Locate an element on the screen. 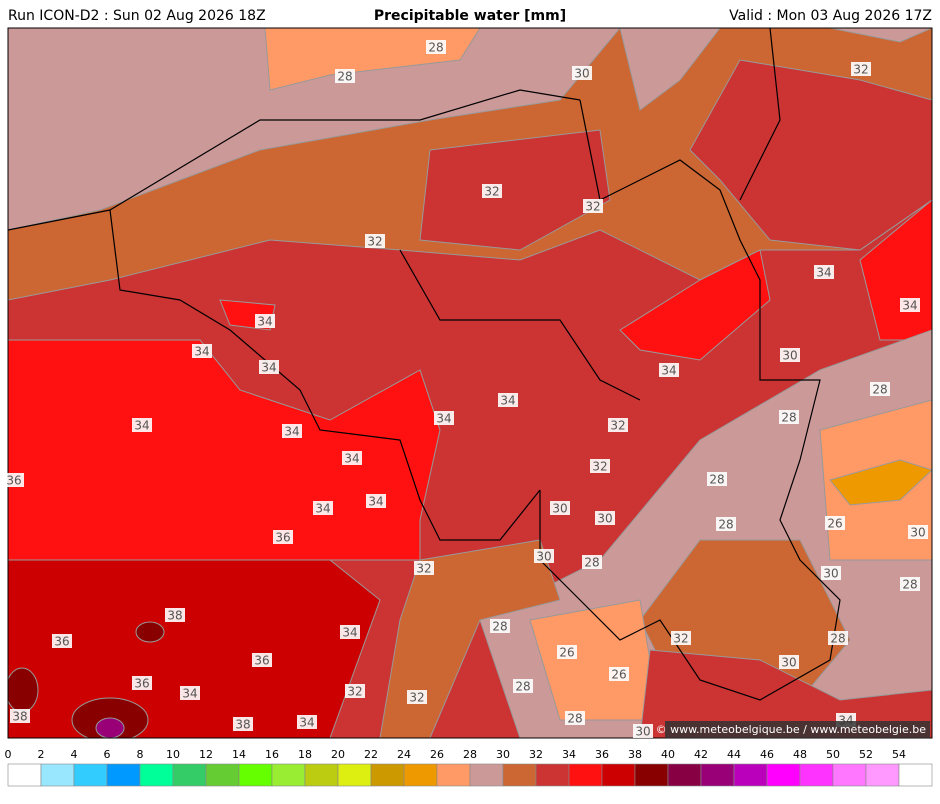  colorbar-tick-label: 18 is located at coordinates (305, 754).